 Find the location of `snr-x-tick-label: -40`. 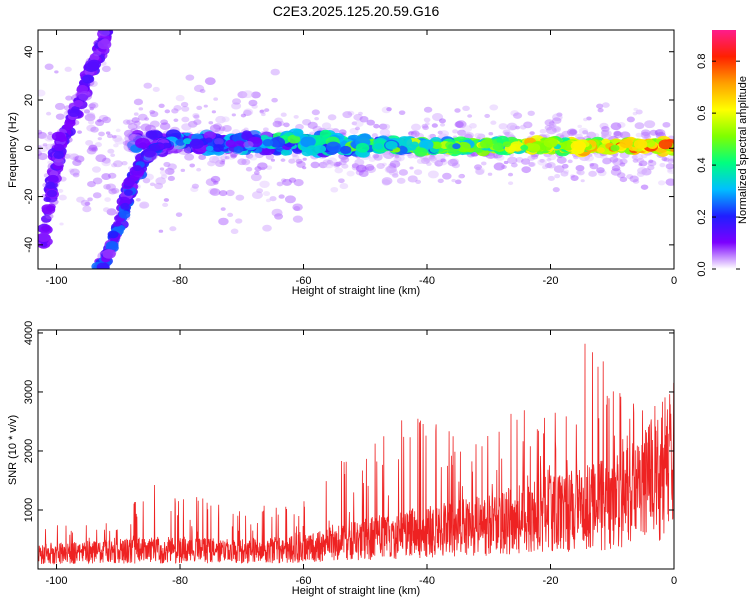

snr-x-tick-label: -40 is located at coordinates (427, 581).